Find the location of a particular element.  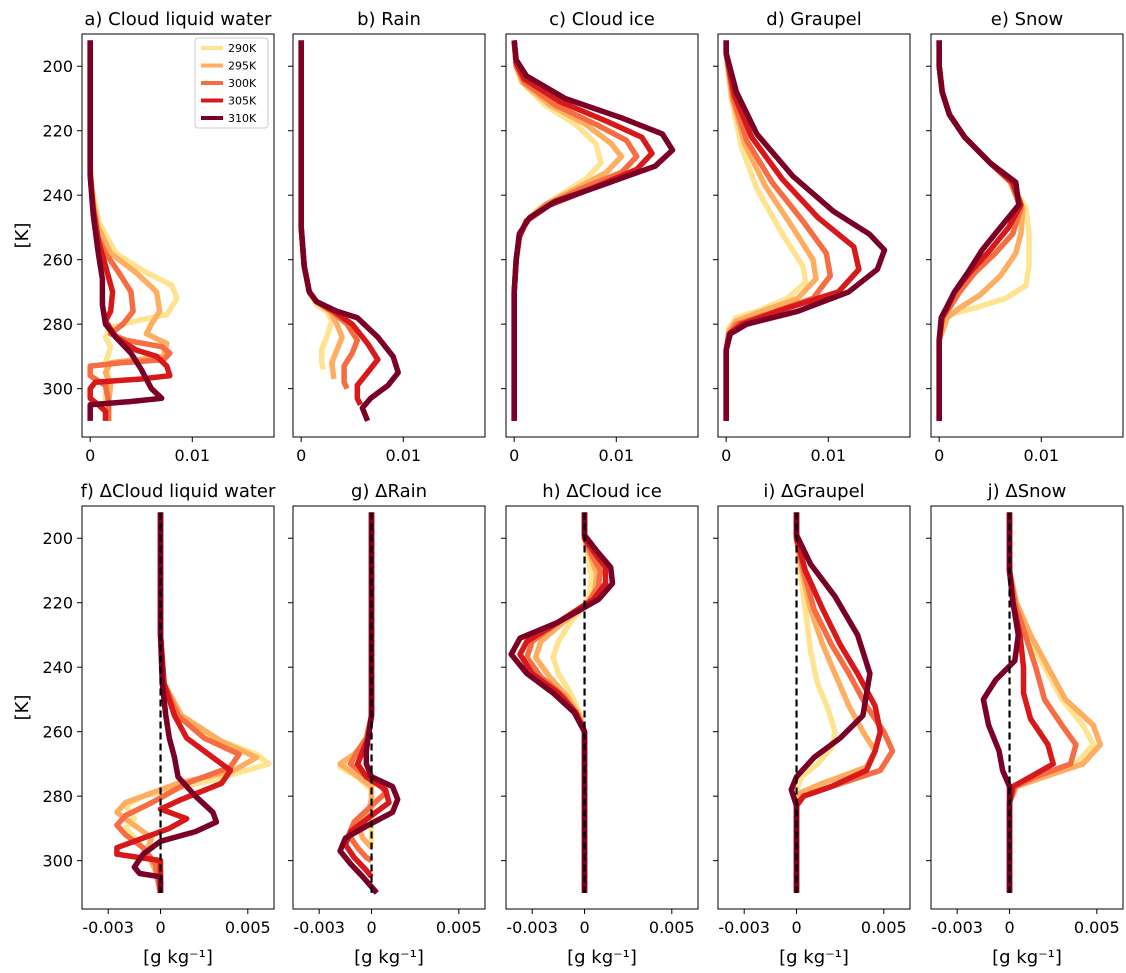

legend-label-300k: 300K is located at coordinates (242, 83).